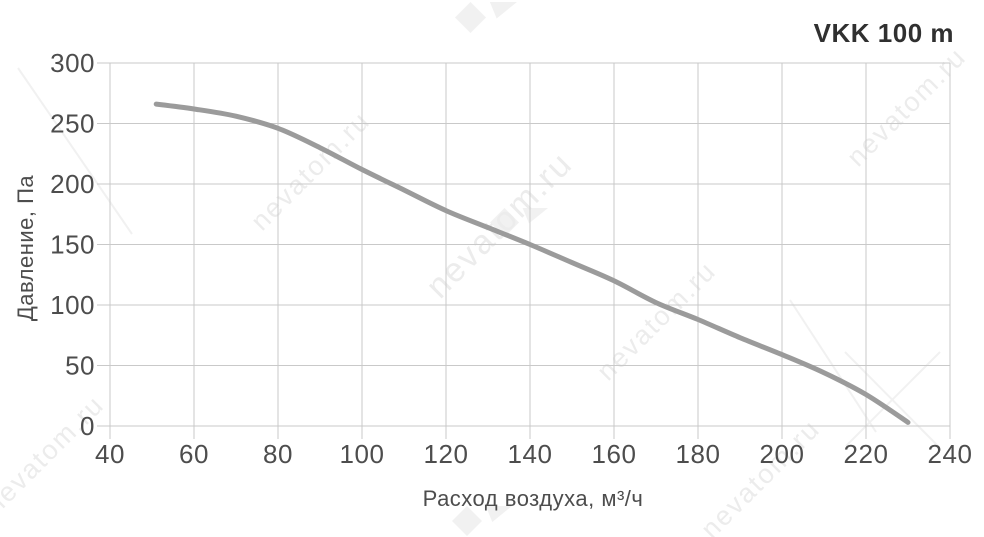 The height and width of the screenshot is (537, 984). What do you see at coordinates (362, 454) in the screenshot?
I see `x-tick-label: 100` at bounding box center [362, 454].